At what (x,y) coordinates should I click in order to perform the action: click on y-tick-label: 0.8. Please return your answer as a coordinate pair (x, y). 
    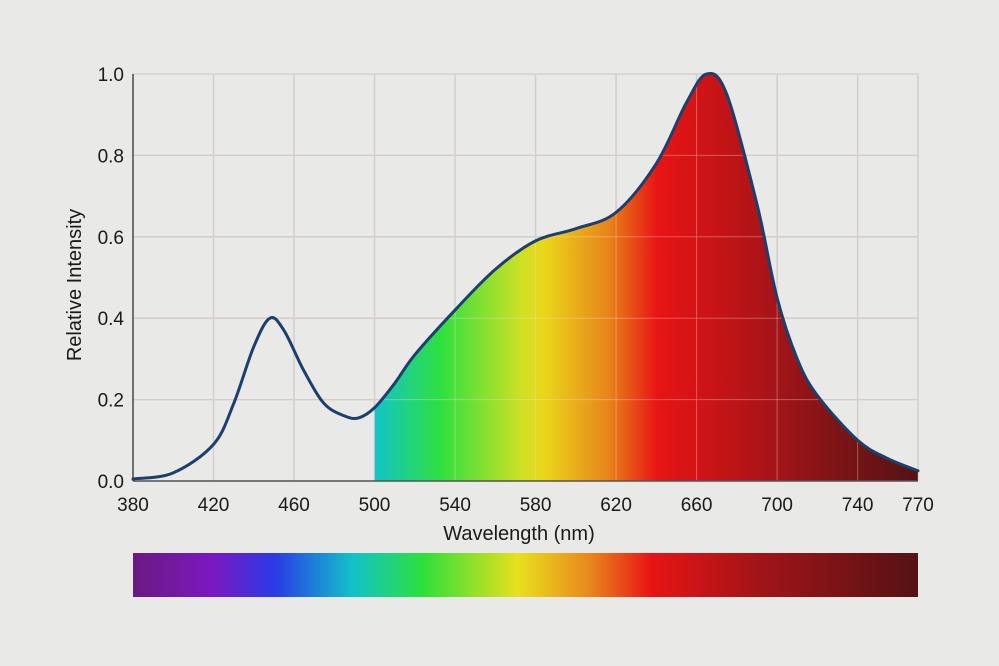
    Looking at the image, I should click on (111, 156).